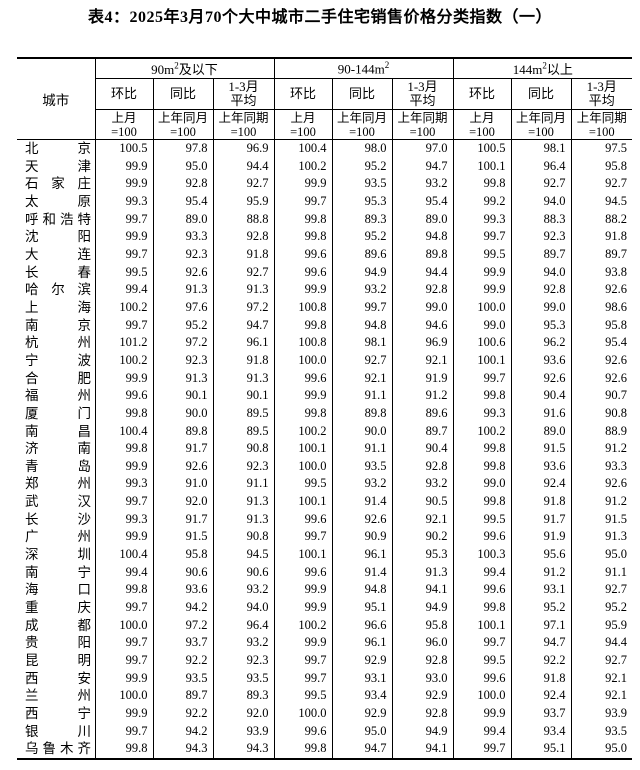 Image resolution: width=640 pixels, height=770 pixels. What do you see at coordinates (58, 625) in the screenshot?
I see `city-name: 成都` at bounding box center [58, 625].